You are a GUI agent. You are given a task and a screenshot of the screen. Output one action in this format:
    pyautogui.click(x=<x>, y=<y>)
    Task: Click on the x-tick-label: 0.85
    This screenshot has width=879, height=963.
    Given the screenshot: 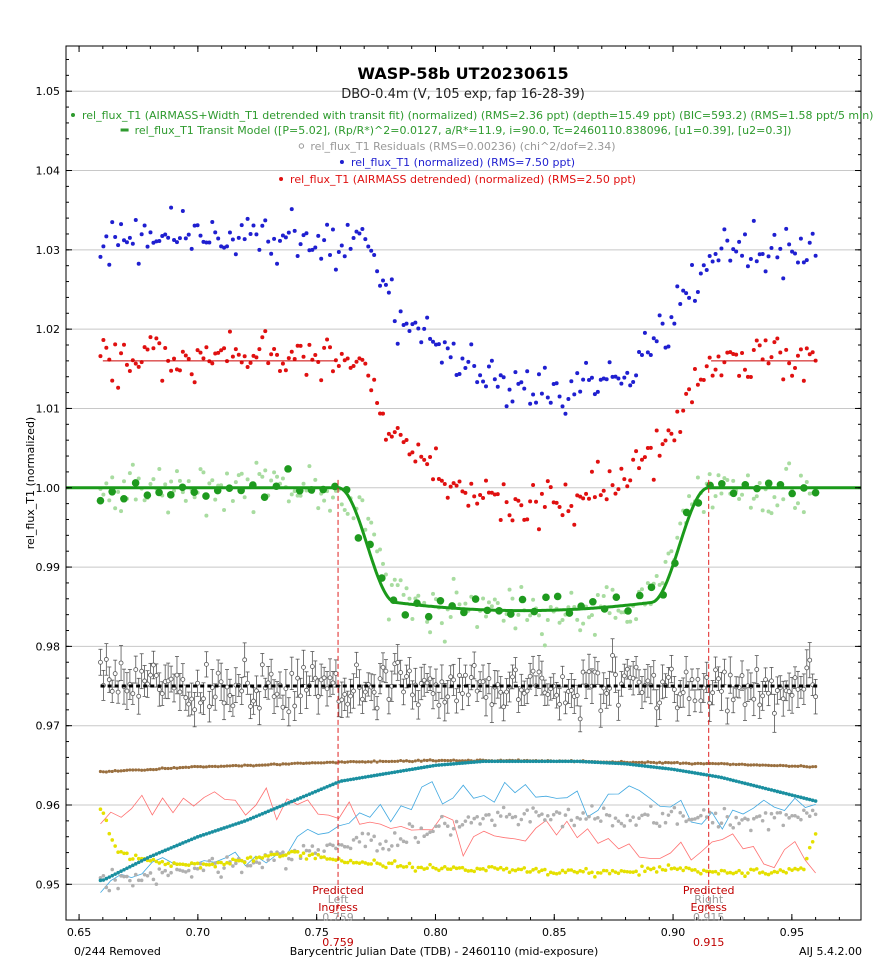 What is the action you would take?
    pyautogui.click(x=554, y=932)
    